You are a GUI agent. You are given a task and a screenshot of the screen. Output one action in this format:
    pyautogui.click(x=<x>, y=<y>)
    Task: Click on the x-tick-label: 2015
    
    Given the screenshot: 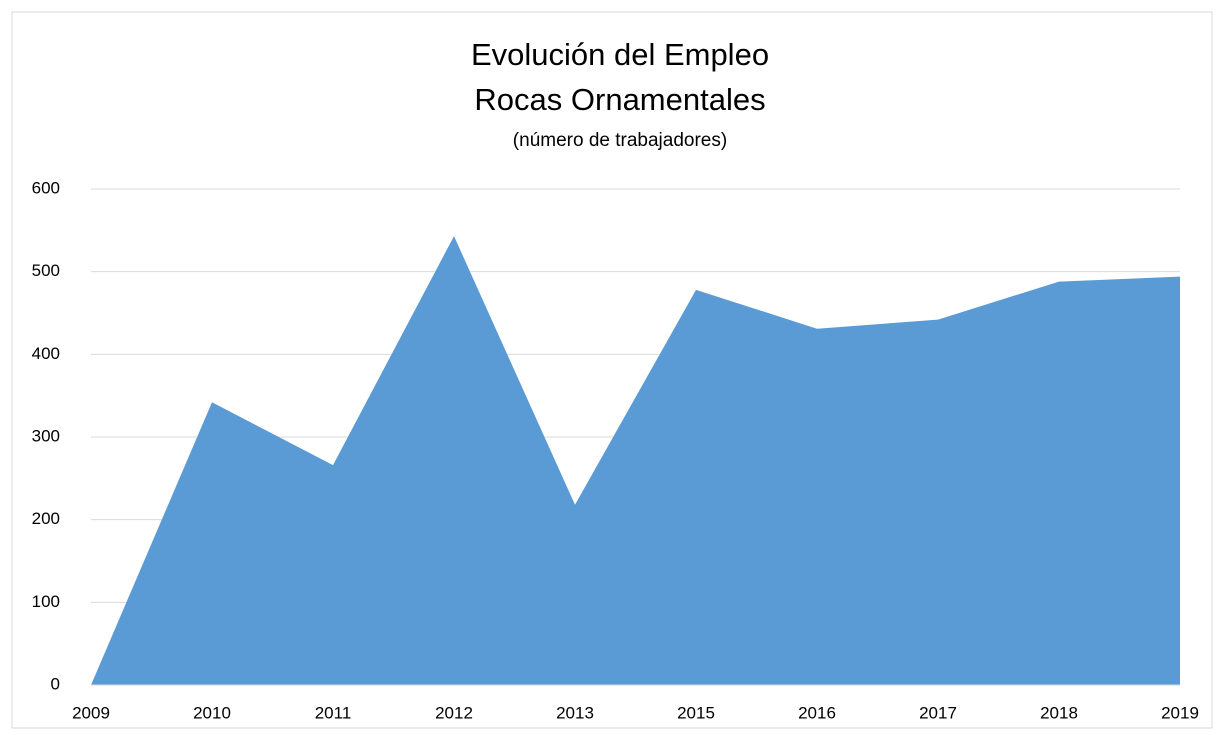 What is the action you would take?
    pyautogui.click(x=696, y=712)
    